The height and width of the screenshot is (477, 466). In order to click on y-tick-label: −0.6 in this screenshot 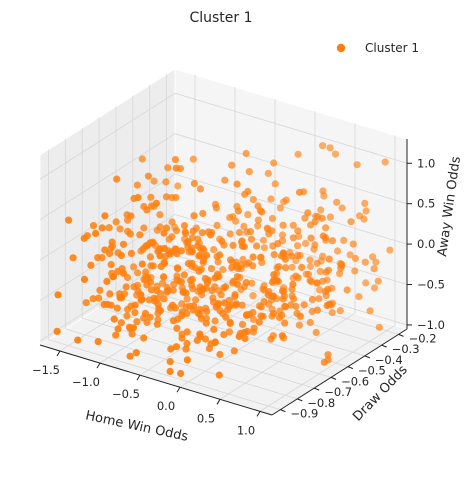, I will do `click(355, 381)`.